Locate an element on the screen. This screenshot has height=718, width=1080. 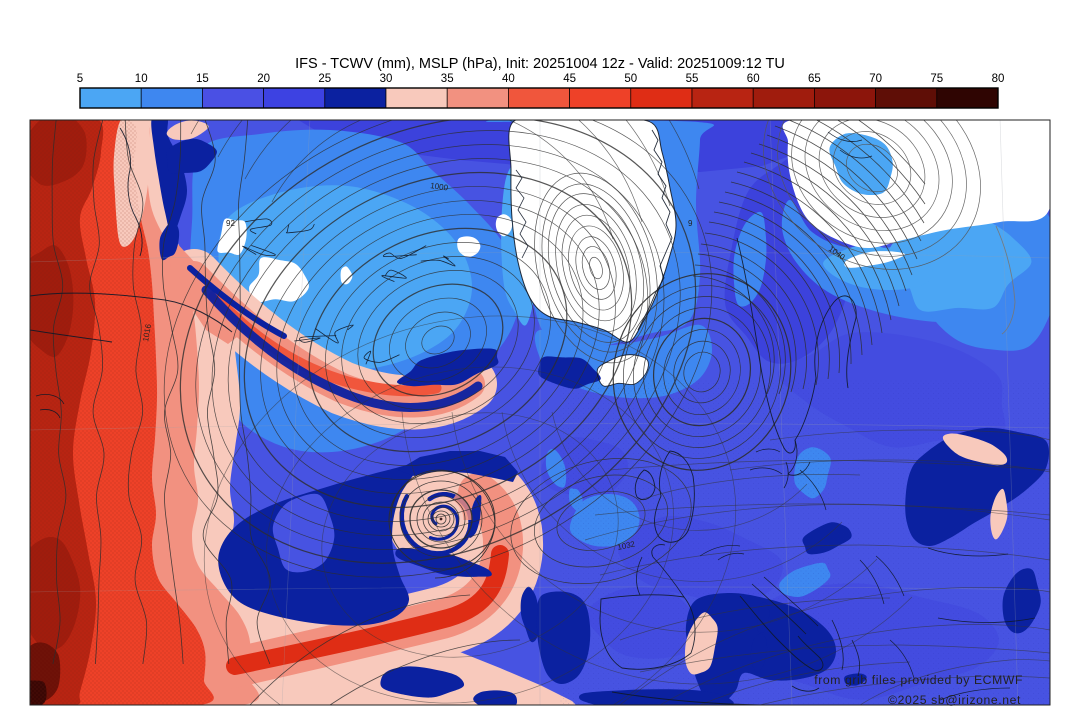
svg-text: 15 is located at coordinates (202, 79).